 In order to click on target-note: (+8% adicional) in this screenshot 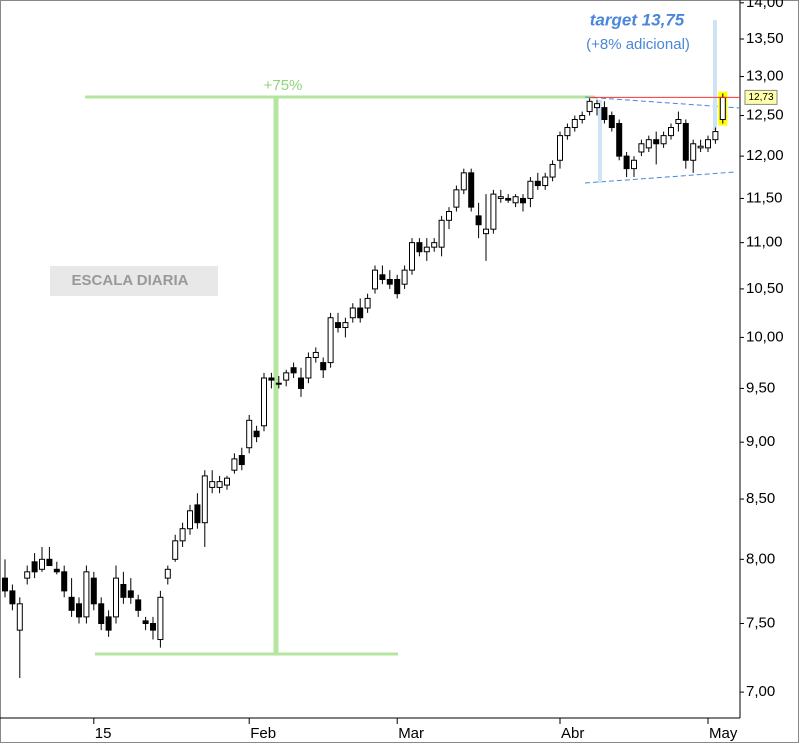, I will do `click(638, 44)`.